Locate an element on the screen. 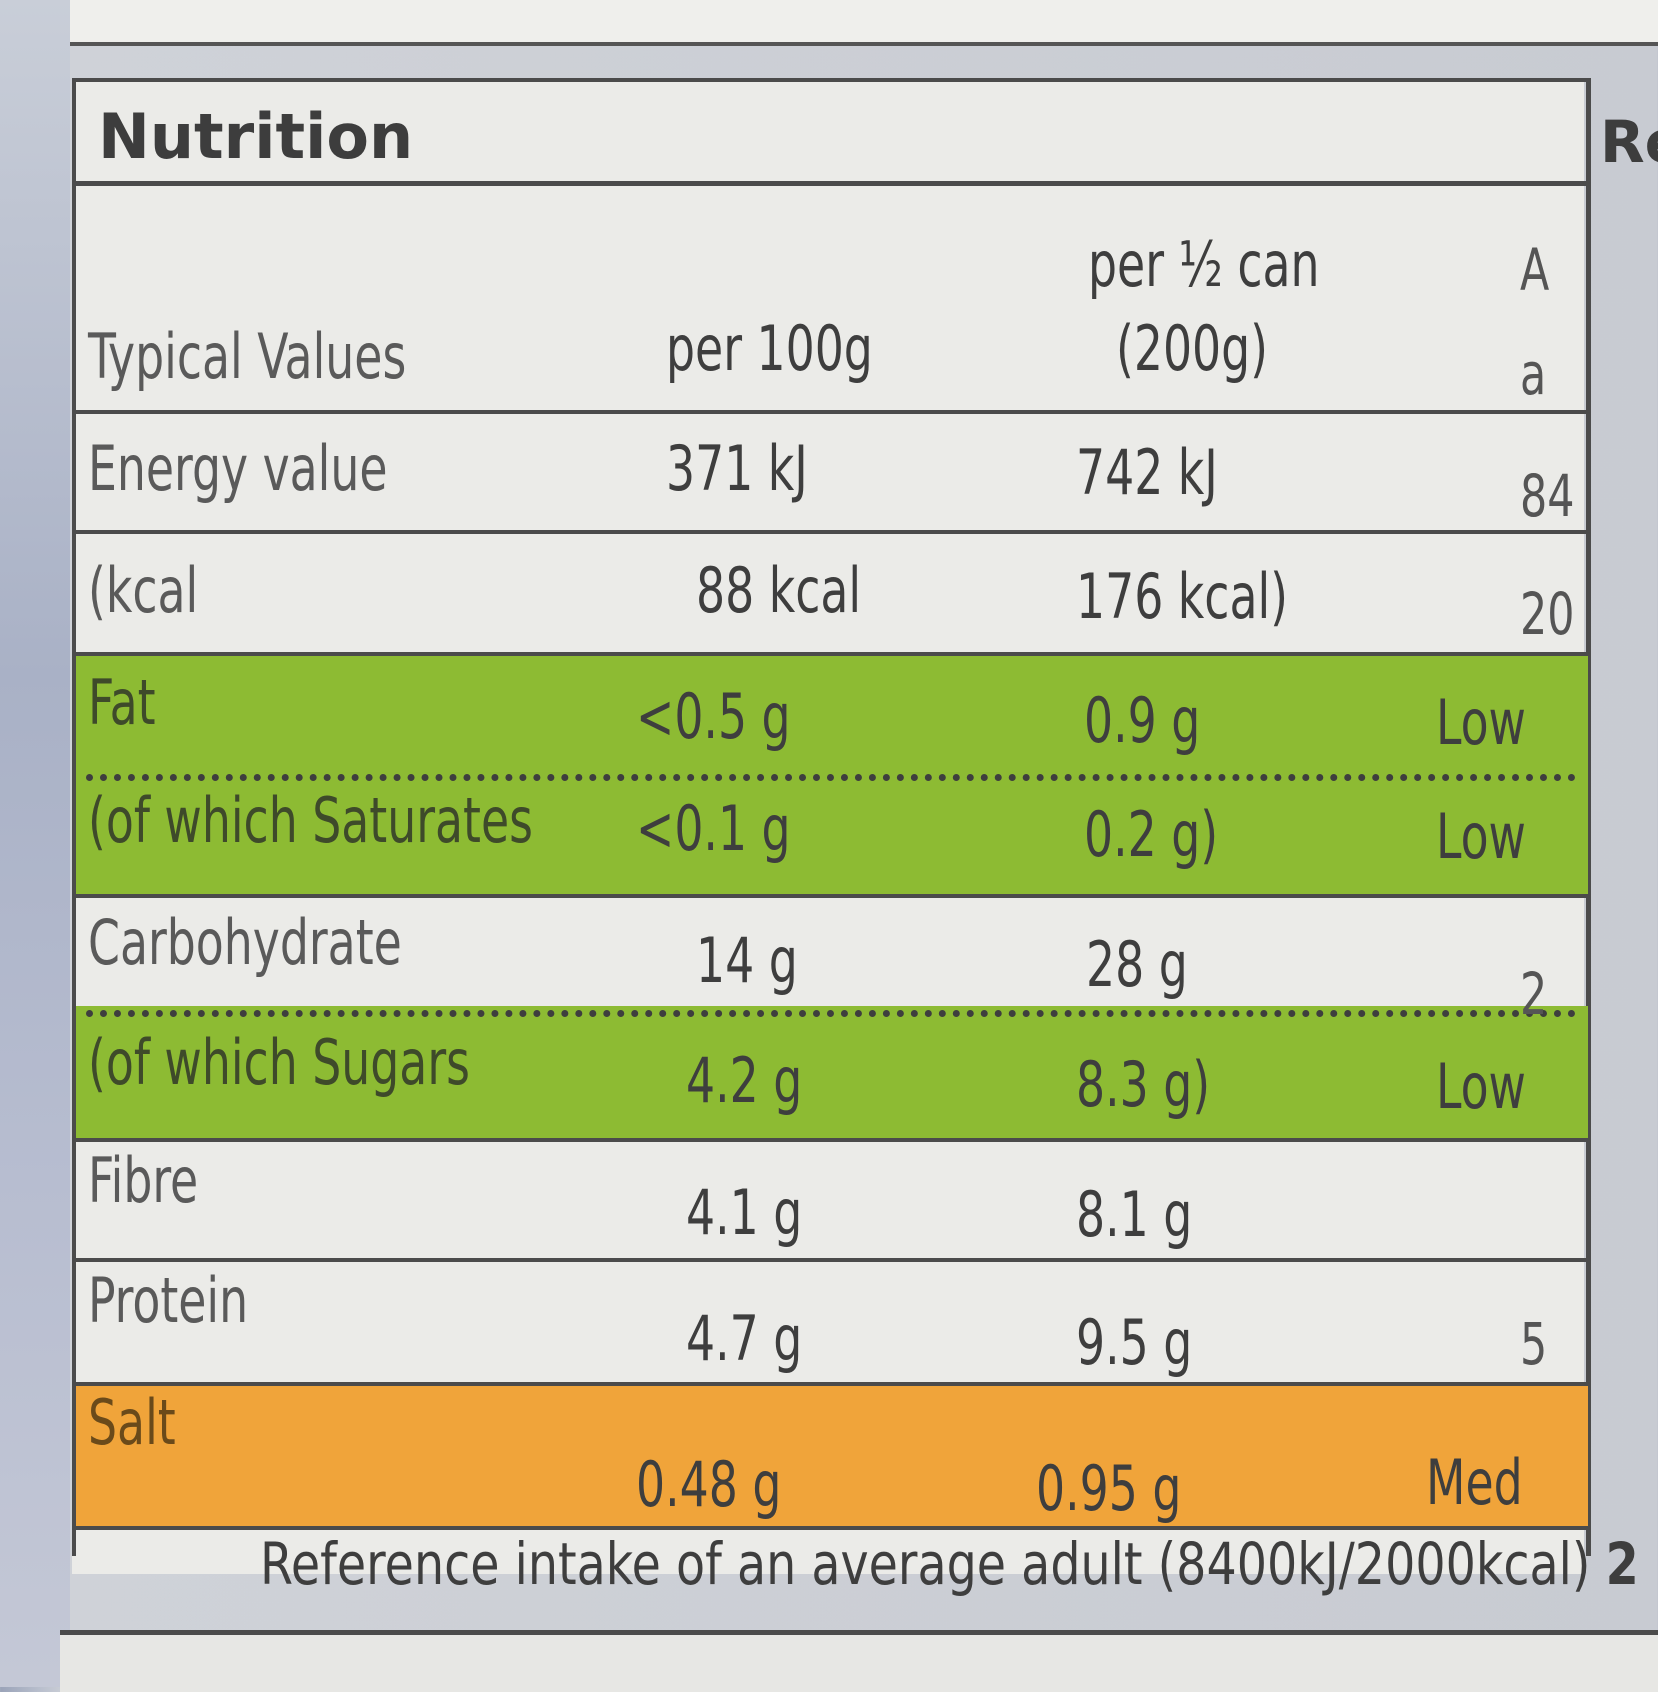  table-row: Protein 4.7 g 9.5 g is located at coordinates (832, 1322).